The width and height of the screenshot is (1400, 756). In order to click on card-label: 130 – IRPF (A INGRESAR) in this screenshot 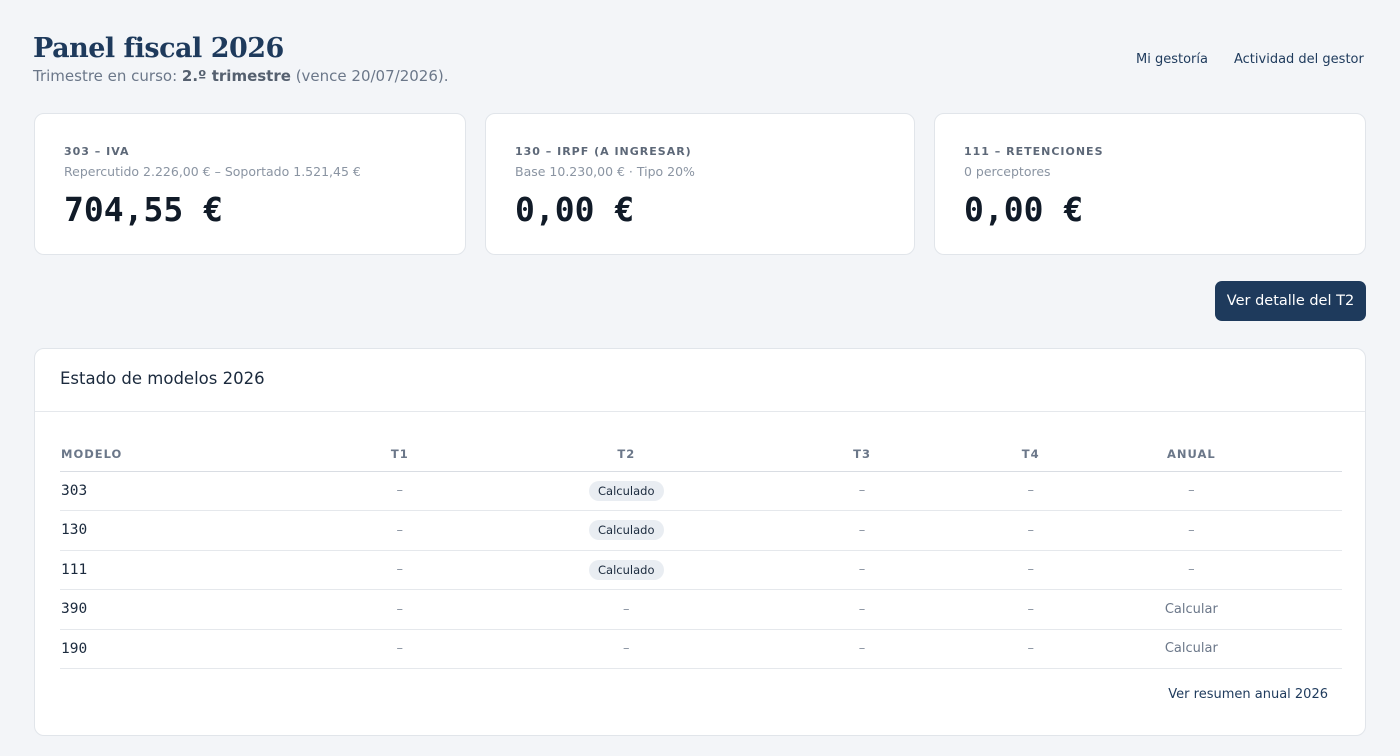, I will do `click(603, 151)`.